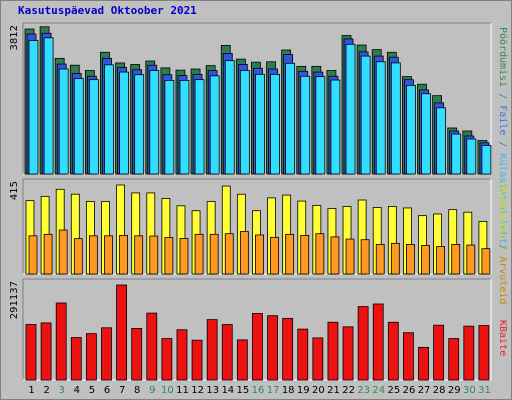 This screenshot has width=512, height=400. I want to click on day-label-4: 4, so click(77, 390).